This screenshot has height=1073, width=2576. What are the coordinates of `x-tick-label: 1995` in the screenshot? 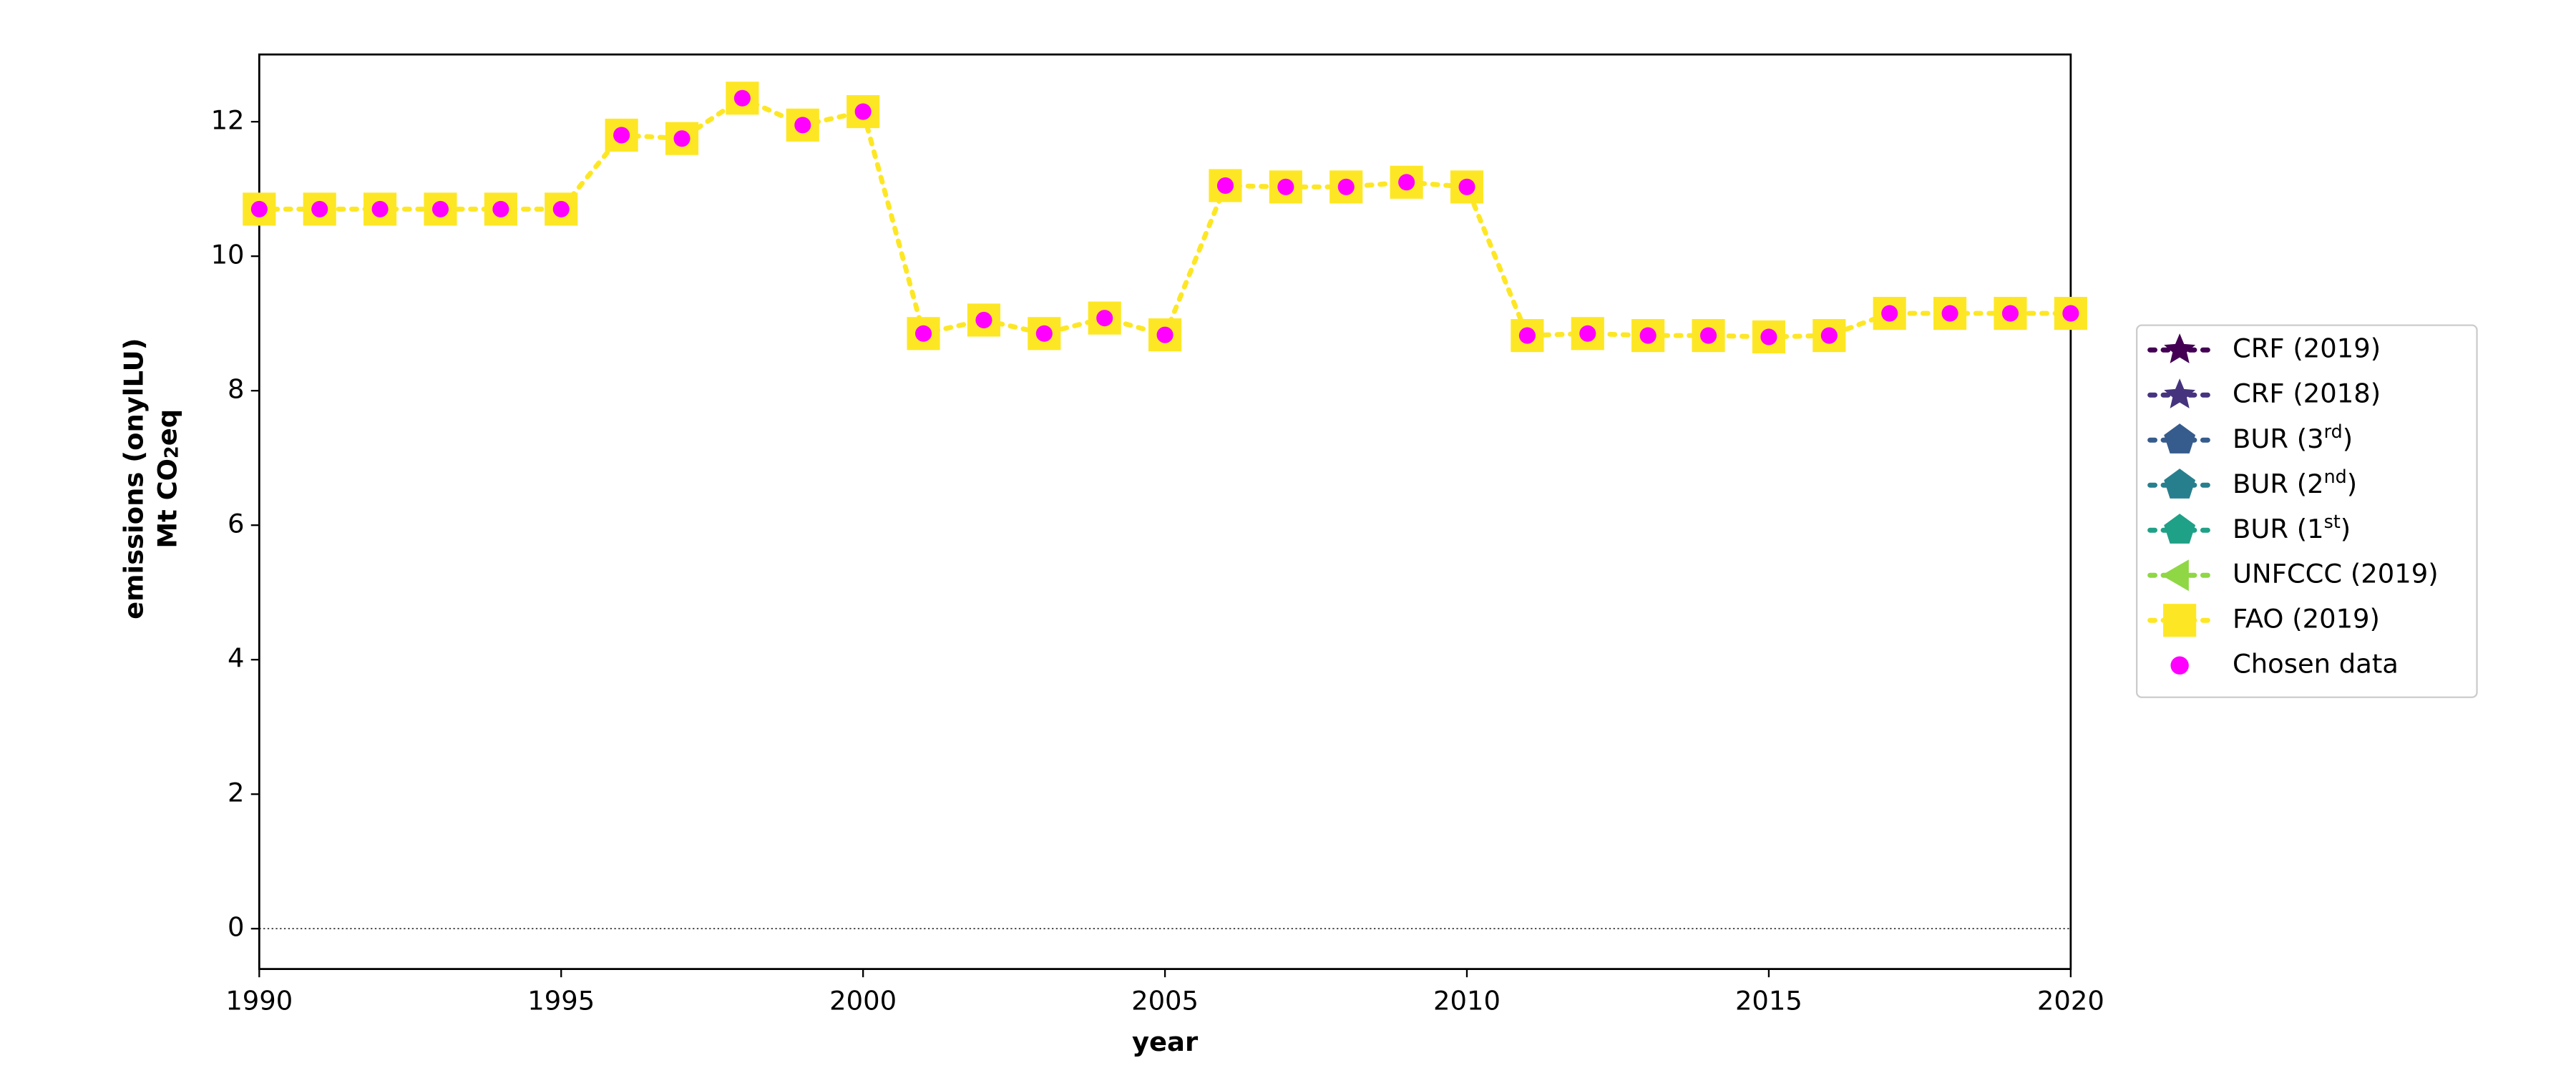 It's located at (561, 1000).